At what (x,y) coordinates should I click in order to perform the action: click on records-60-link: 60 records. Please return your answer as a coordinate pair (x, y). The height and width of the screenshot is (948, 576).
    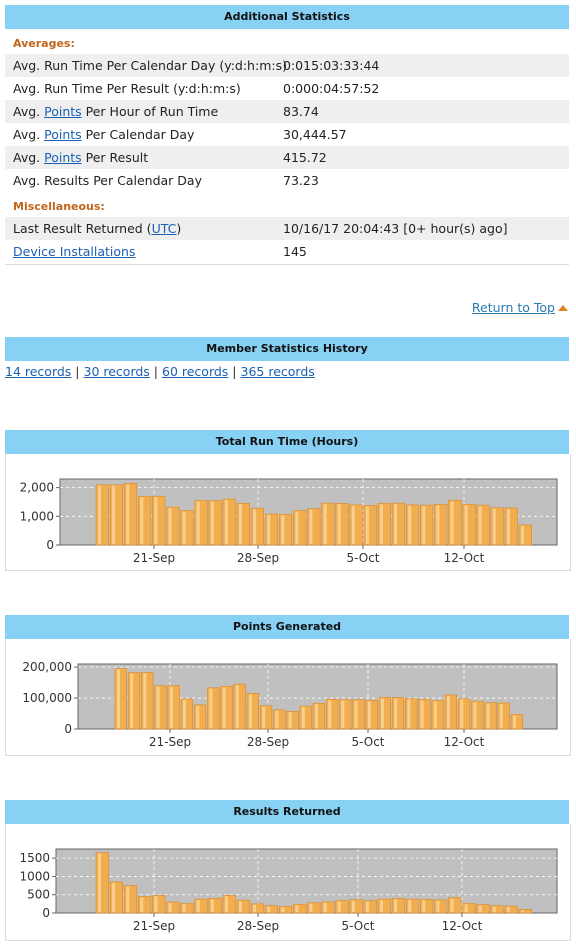
    Looking at the image, I should click on (195, 371).